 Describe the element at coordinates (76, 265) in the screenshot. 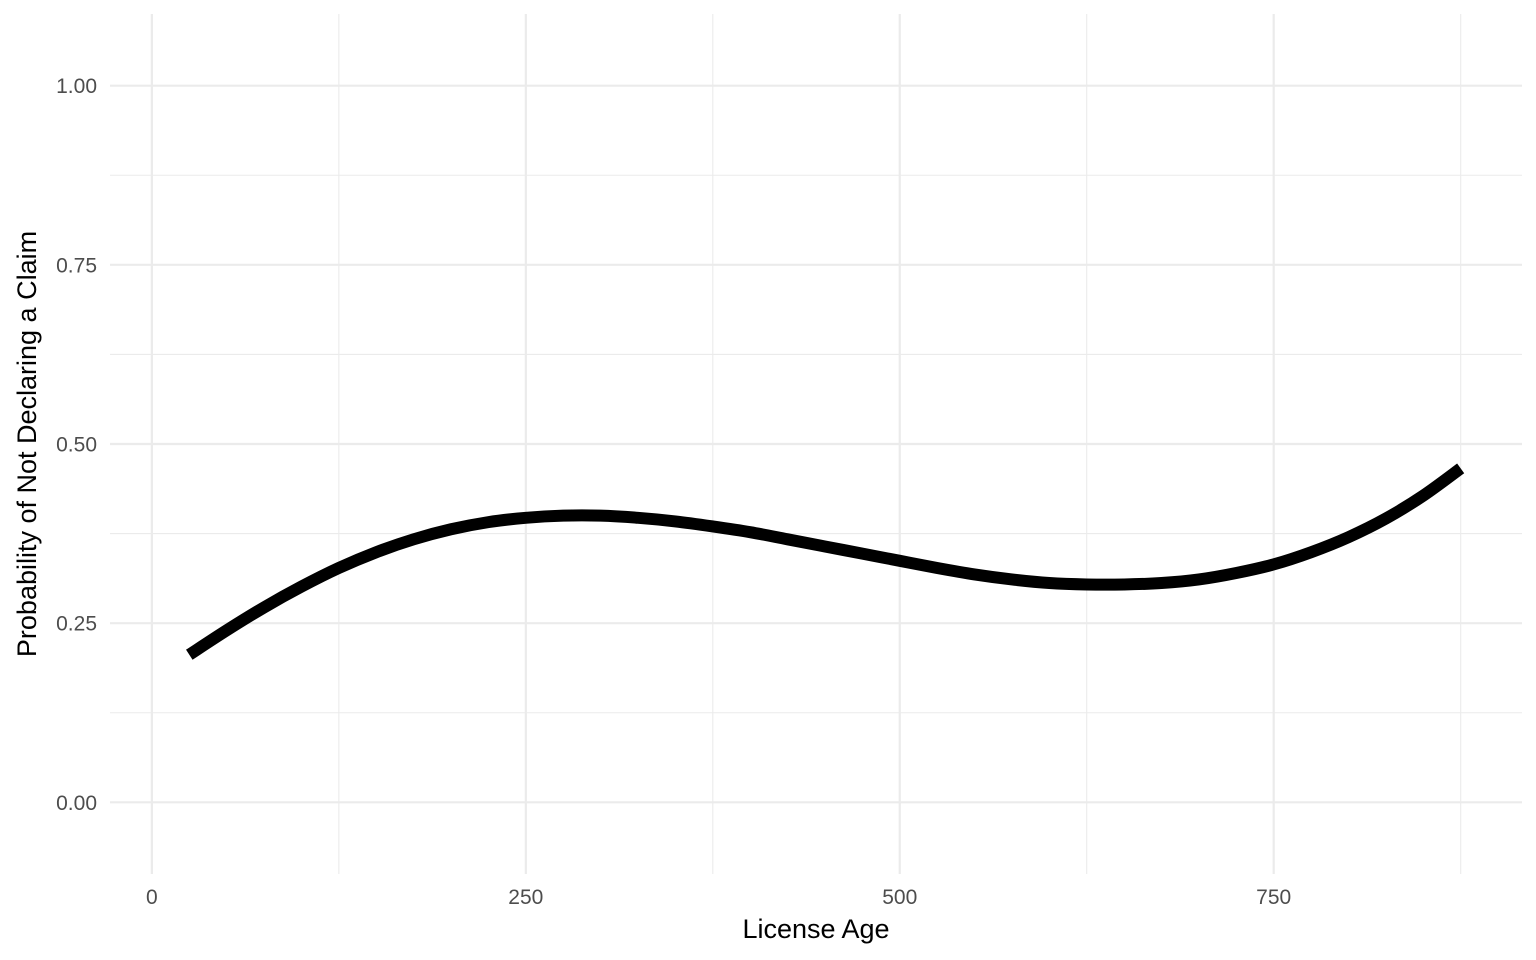

I see `y-tick-label: 0.75` at that location.